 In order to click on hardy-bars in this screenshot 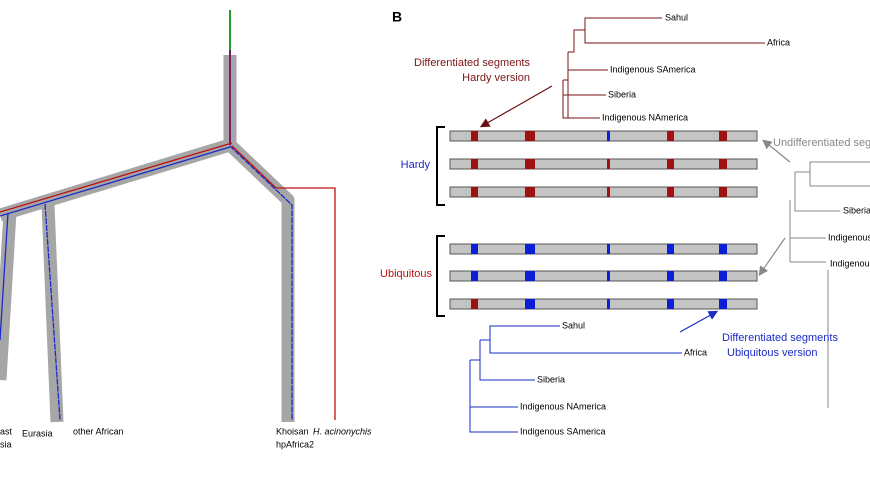, I will do `click(603, 164)`.